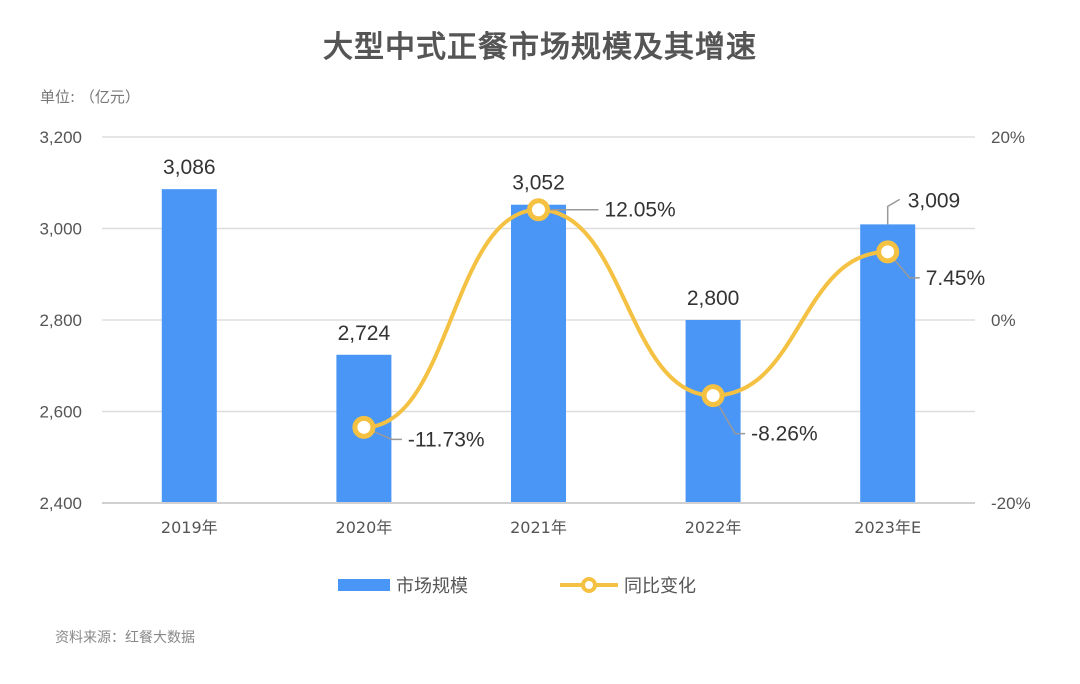 This screenshot has width=1080, height=684. What do you see at coordinates (540, 47) in the screenshot?
I see `chart-title: 大型中式正餐市场规模及其增速` at bounding box center [540, 47].